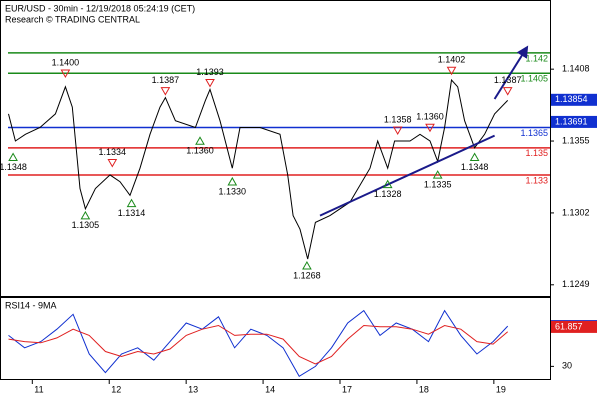  What do you see at coordinates (66, 62) in the screenshot?
I see `peak-label: 1.1400` at bounding box center [66, 62].